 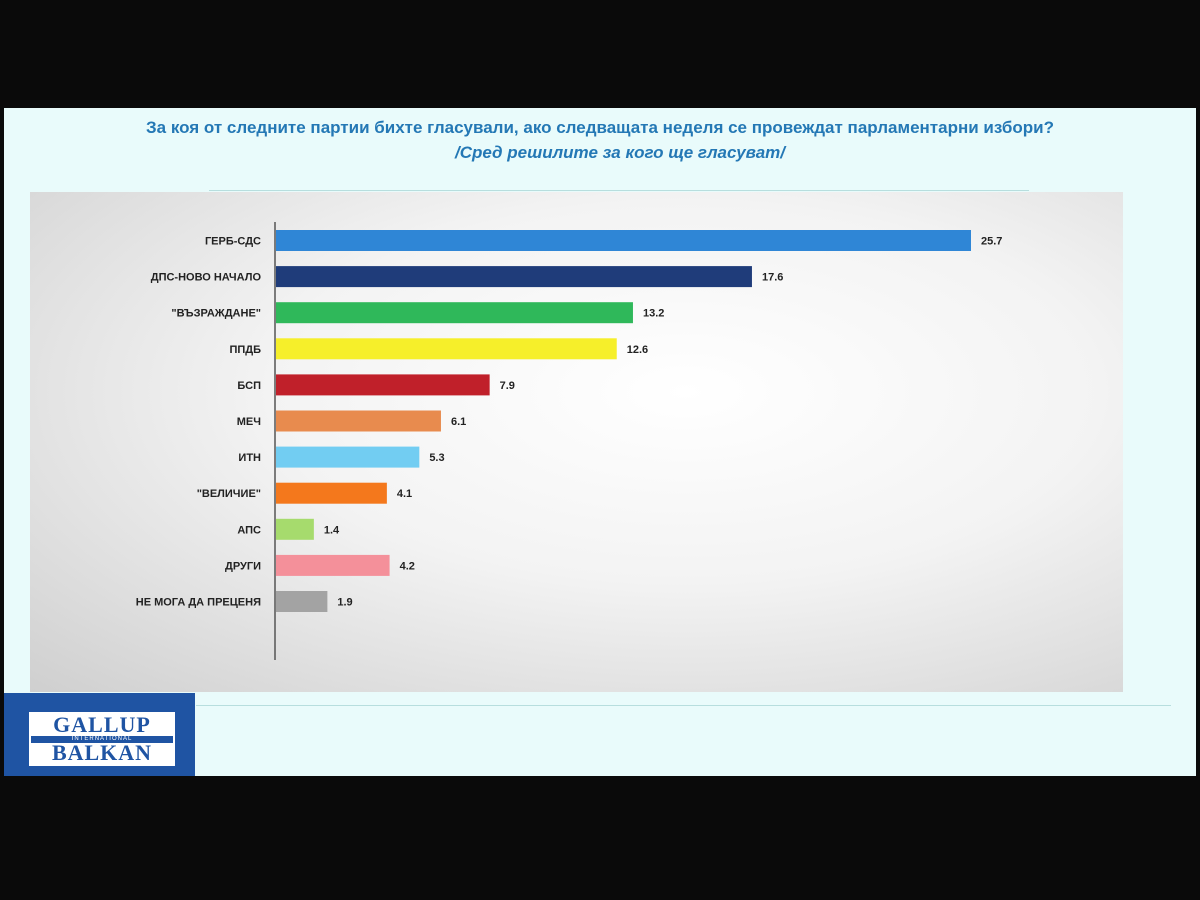 I want to click on logo-text-gallup: GALLUP, so click(x=102, y=724).